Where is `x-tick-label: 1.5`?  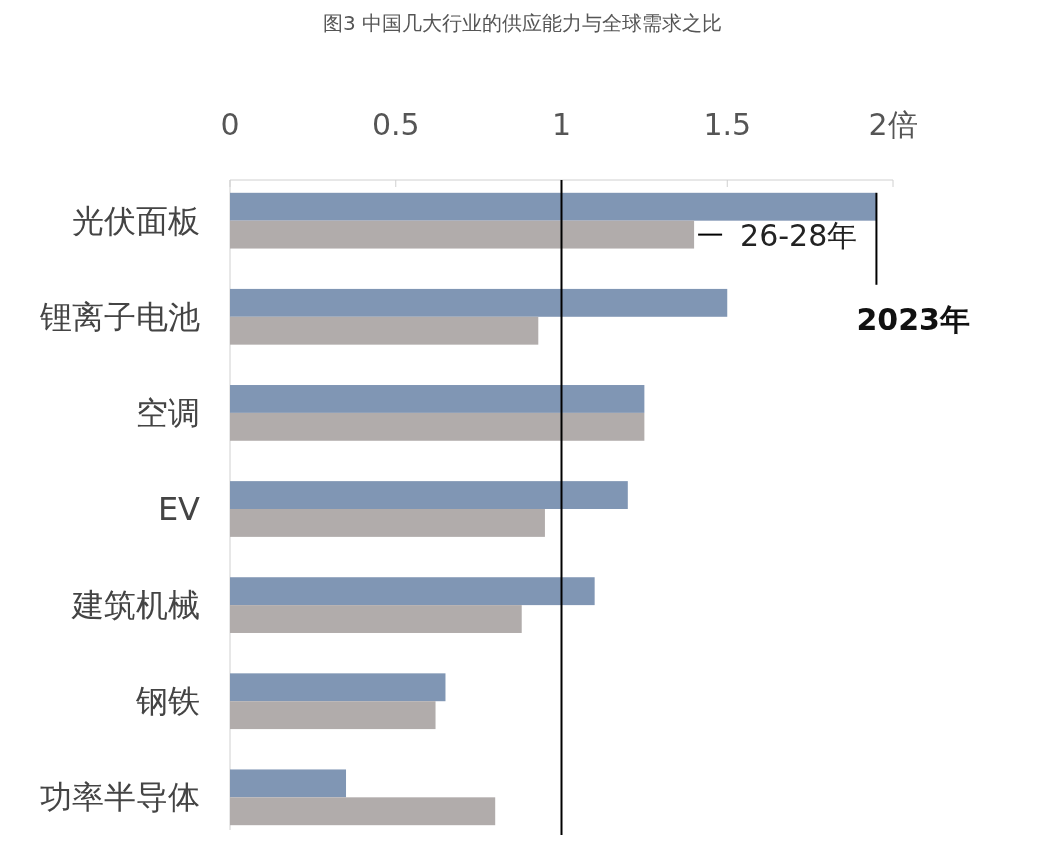
x-tick-label: 1.5 is located at coordinates (727, 124).